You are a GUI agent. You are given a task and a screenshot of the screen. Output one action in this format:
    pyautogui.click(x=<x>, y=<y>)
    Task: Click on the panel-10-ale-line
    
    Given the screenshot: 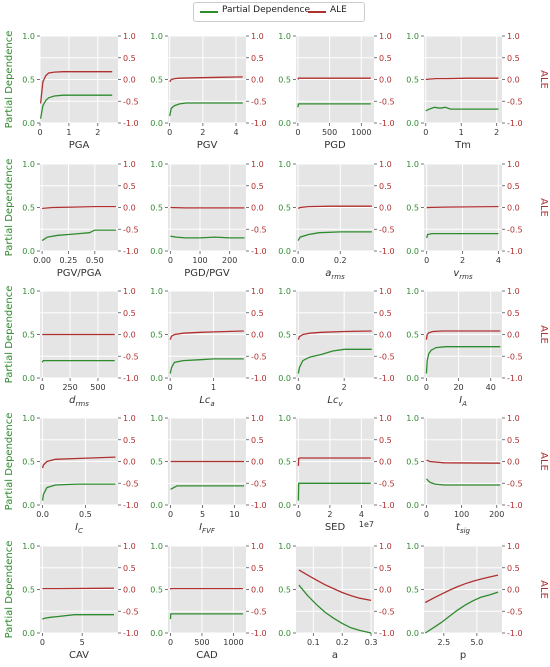 What is the action you would take?
    pyautogui.click(x=206, y=335)
    